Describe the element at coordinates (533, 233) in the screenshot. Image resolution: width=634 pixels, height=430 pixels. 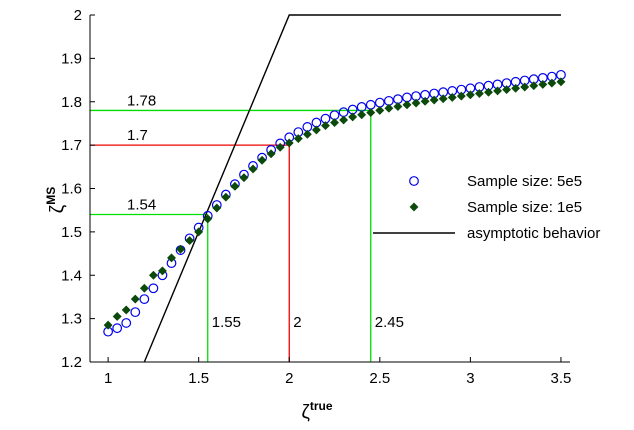
I see `legend-label-asymptotic: asymptotic behavior` at that location.